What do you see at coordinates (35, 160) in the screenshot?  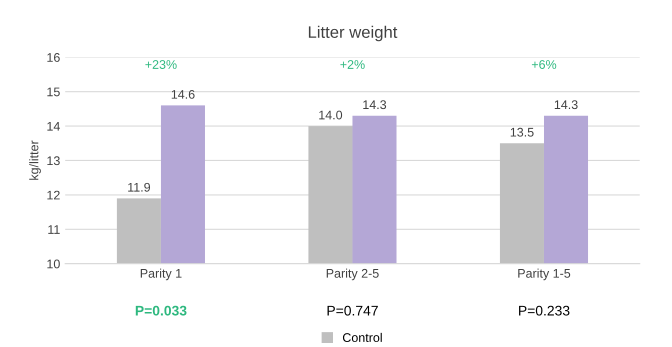 I see `y-axis-title: kg/litter` at bounding box center [35, 160].